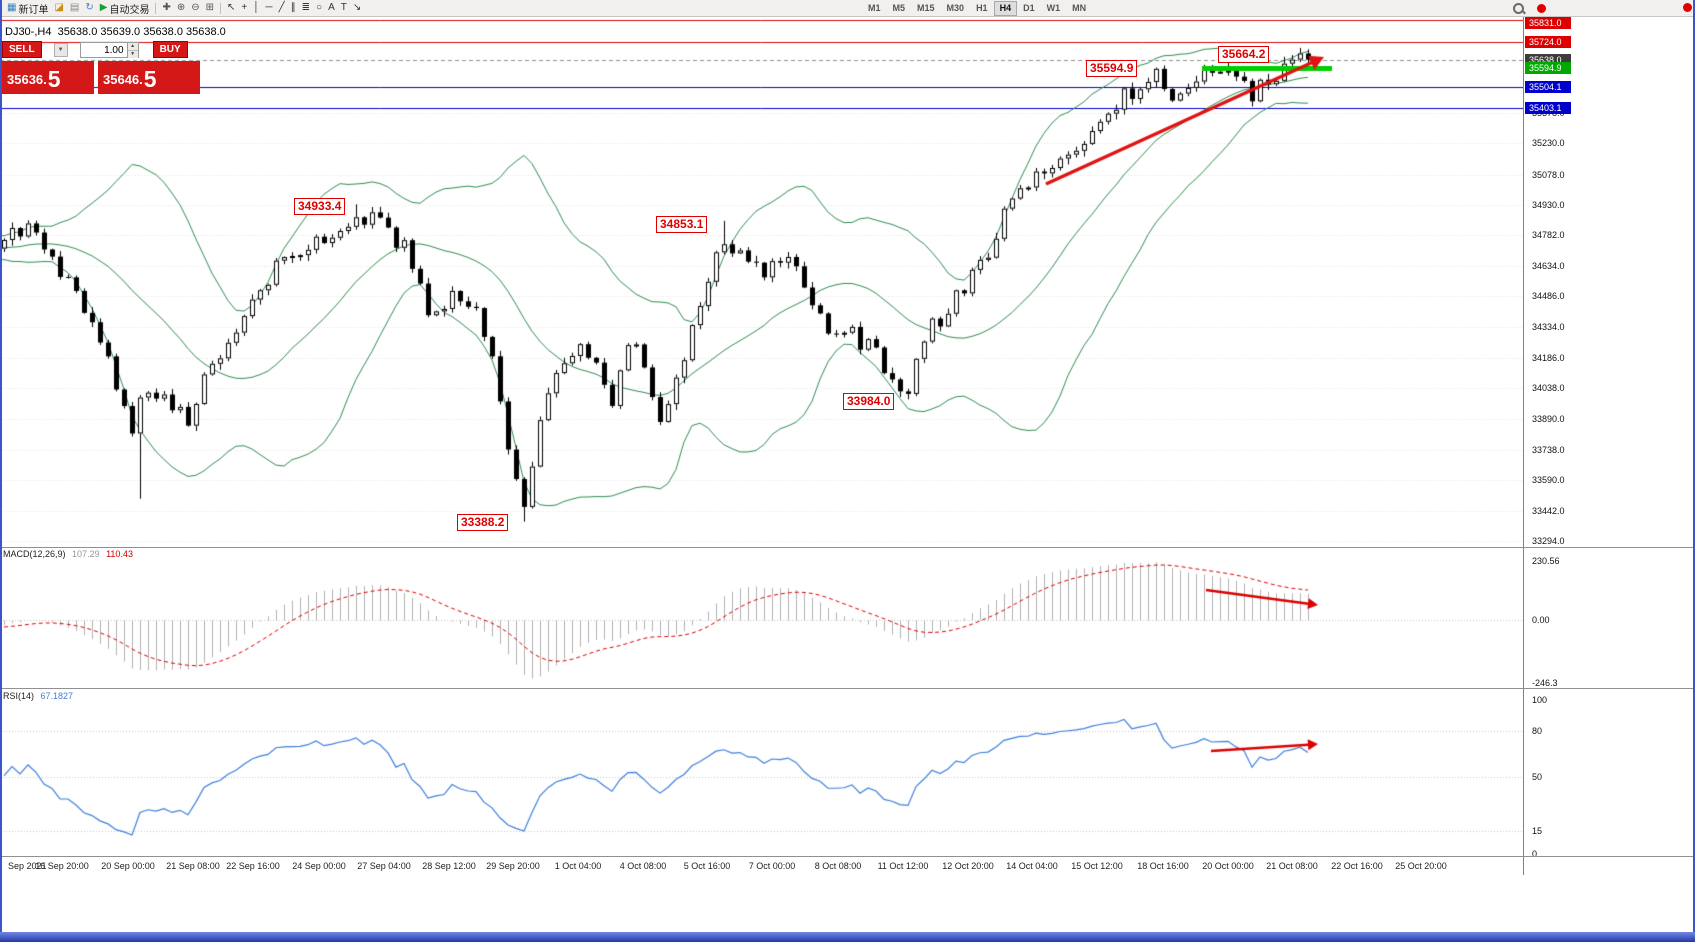  I want to click on time-axis-label: 21 Oct 08:00, so click(1292, 866).